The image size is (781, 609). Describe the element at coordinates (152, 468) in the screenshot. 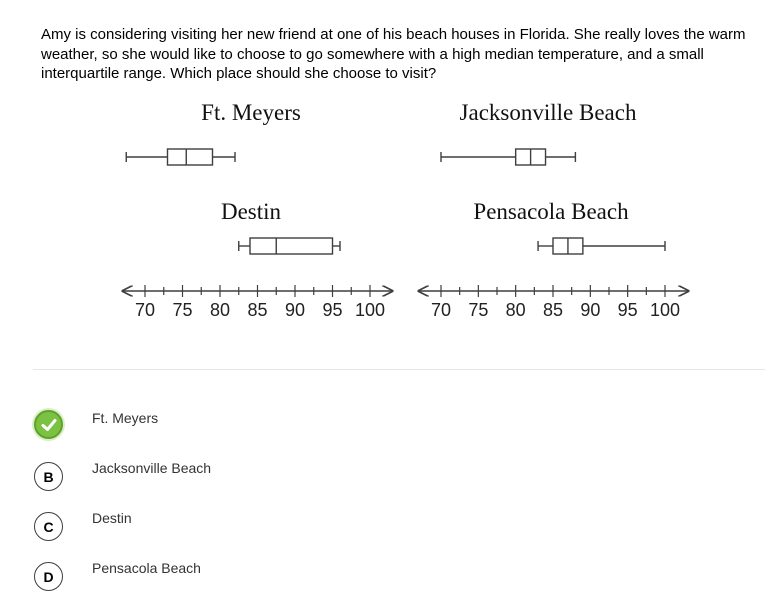

I see `choice-label: Jacksonville Beach` at that location.